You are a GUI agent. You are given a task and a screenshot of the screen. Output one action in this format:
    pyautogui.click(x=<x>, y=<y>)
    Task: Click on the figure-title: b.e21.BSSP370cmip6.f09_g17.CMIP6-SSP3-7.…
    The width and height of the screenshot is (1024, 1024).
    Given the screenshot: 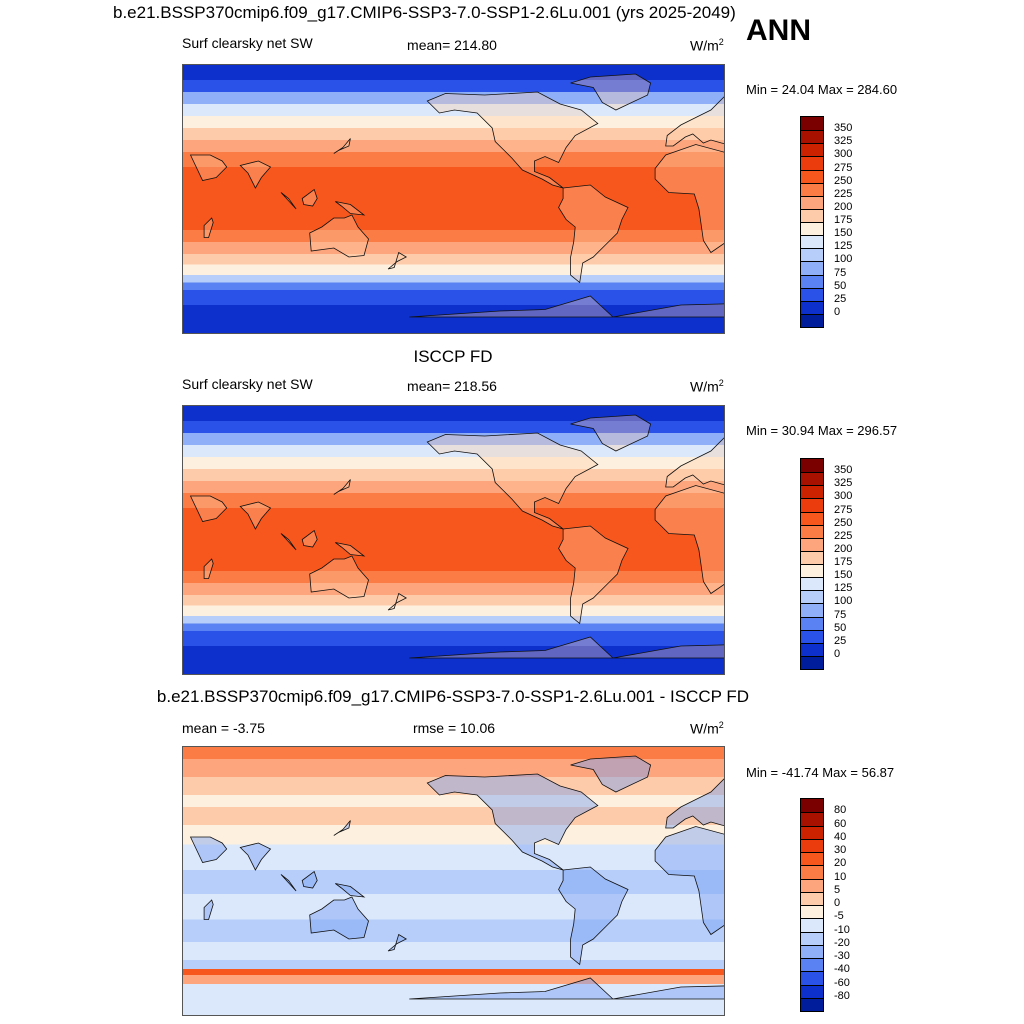 What is the action you would take?
    pyautogui.click(x=424, y=12)
    